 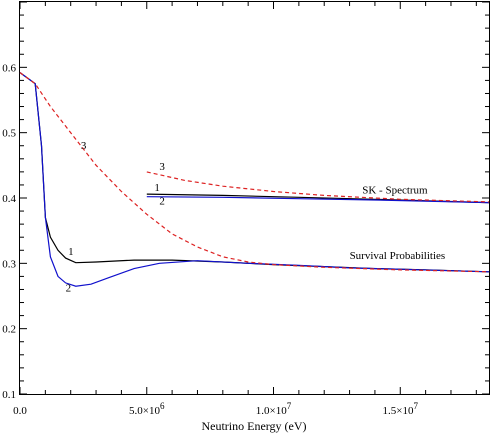 What do you see at coordinates (401, 409) in the screenshot?
I see `x-tick-label: 1.5×10⁷` at bounding box center [401, 409].